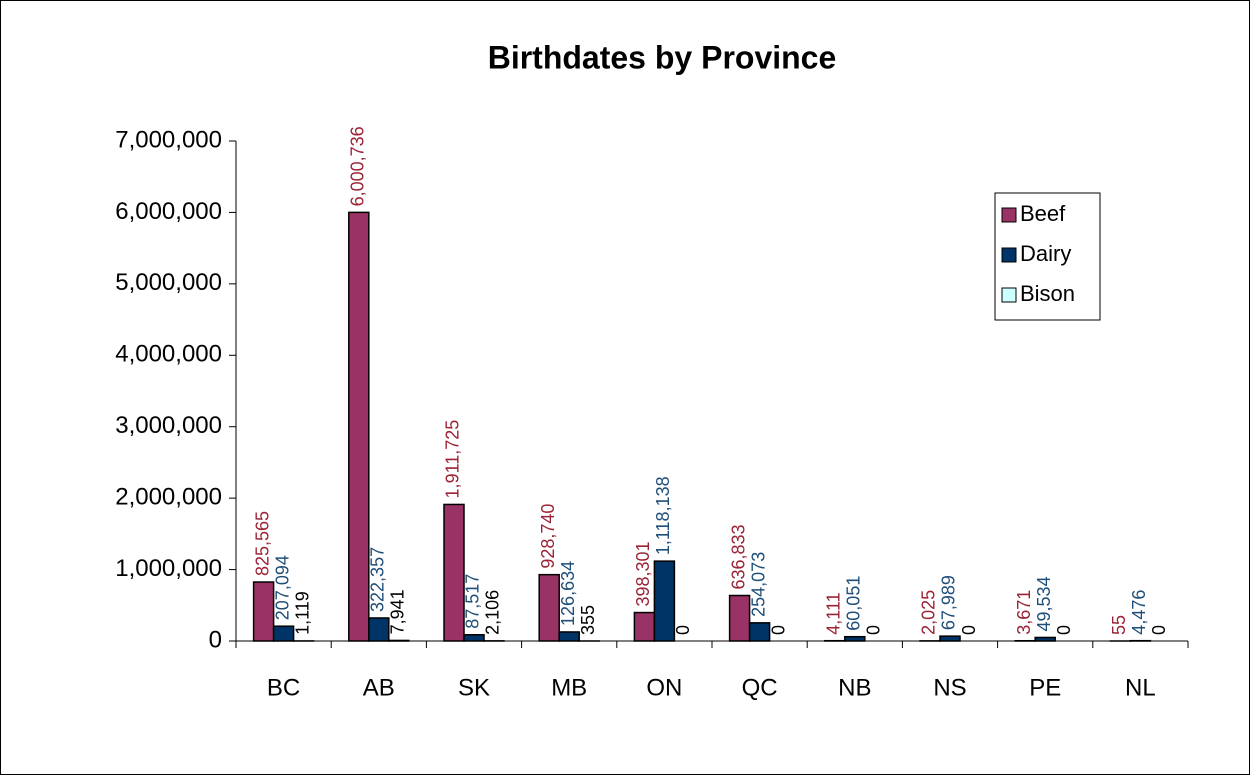  What do you see at coordinates (283, 687) in the screenshot?
I see `x-tick-label: BC` at bounding box center [283, 687].